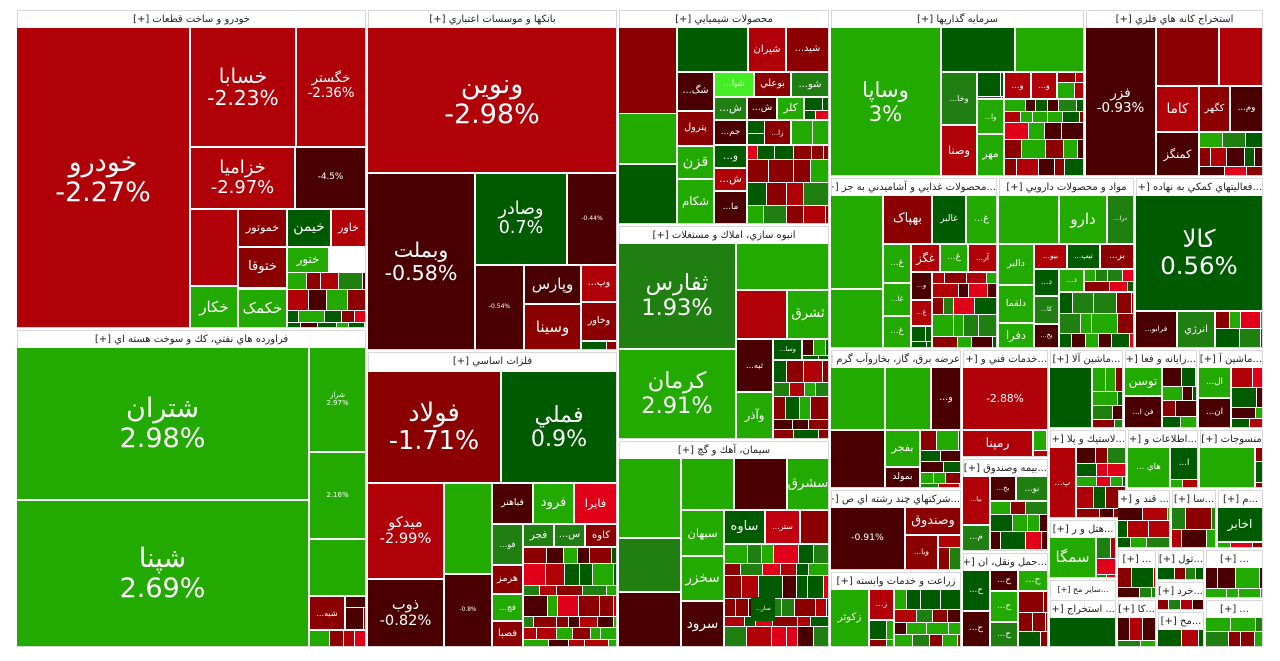 This screenshot has width=1280, height=661. What do you see at coordinates (702, 533) in the screenshot?
I see `stock-tile: سبهان` at bounding box center [702, 533].